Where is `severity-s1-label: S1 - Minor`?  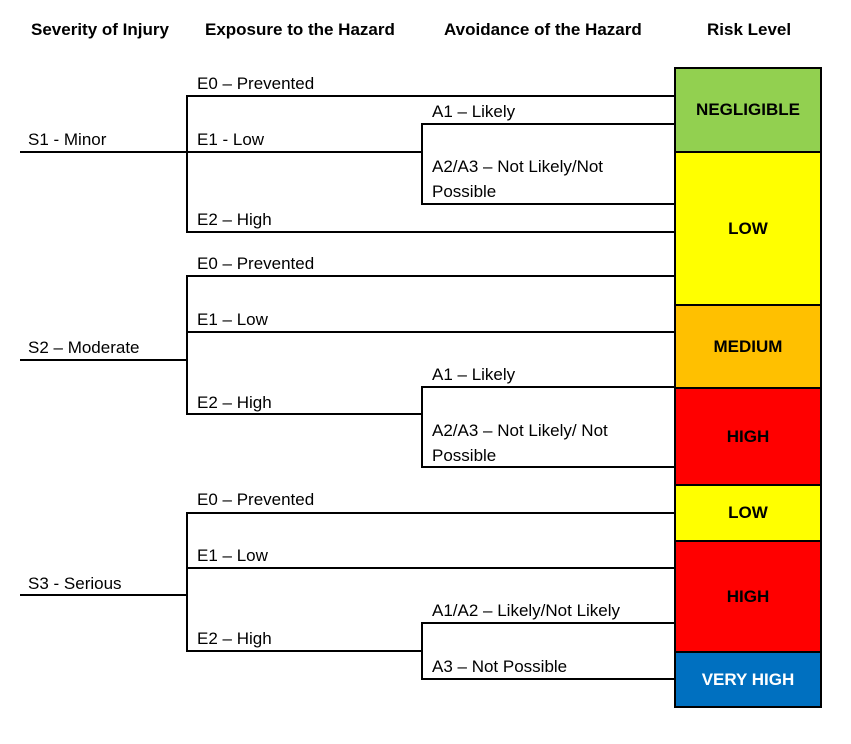 severity-s1-label: S1 - Minor is located at coordinates (67, 139).